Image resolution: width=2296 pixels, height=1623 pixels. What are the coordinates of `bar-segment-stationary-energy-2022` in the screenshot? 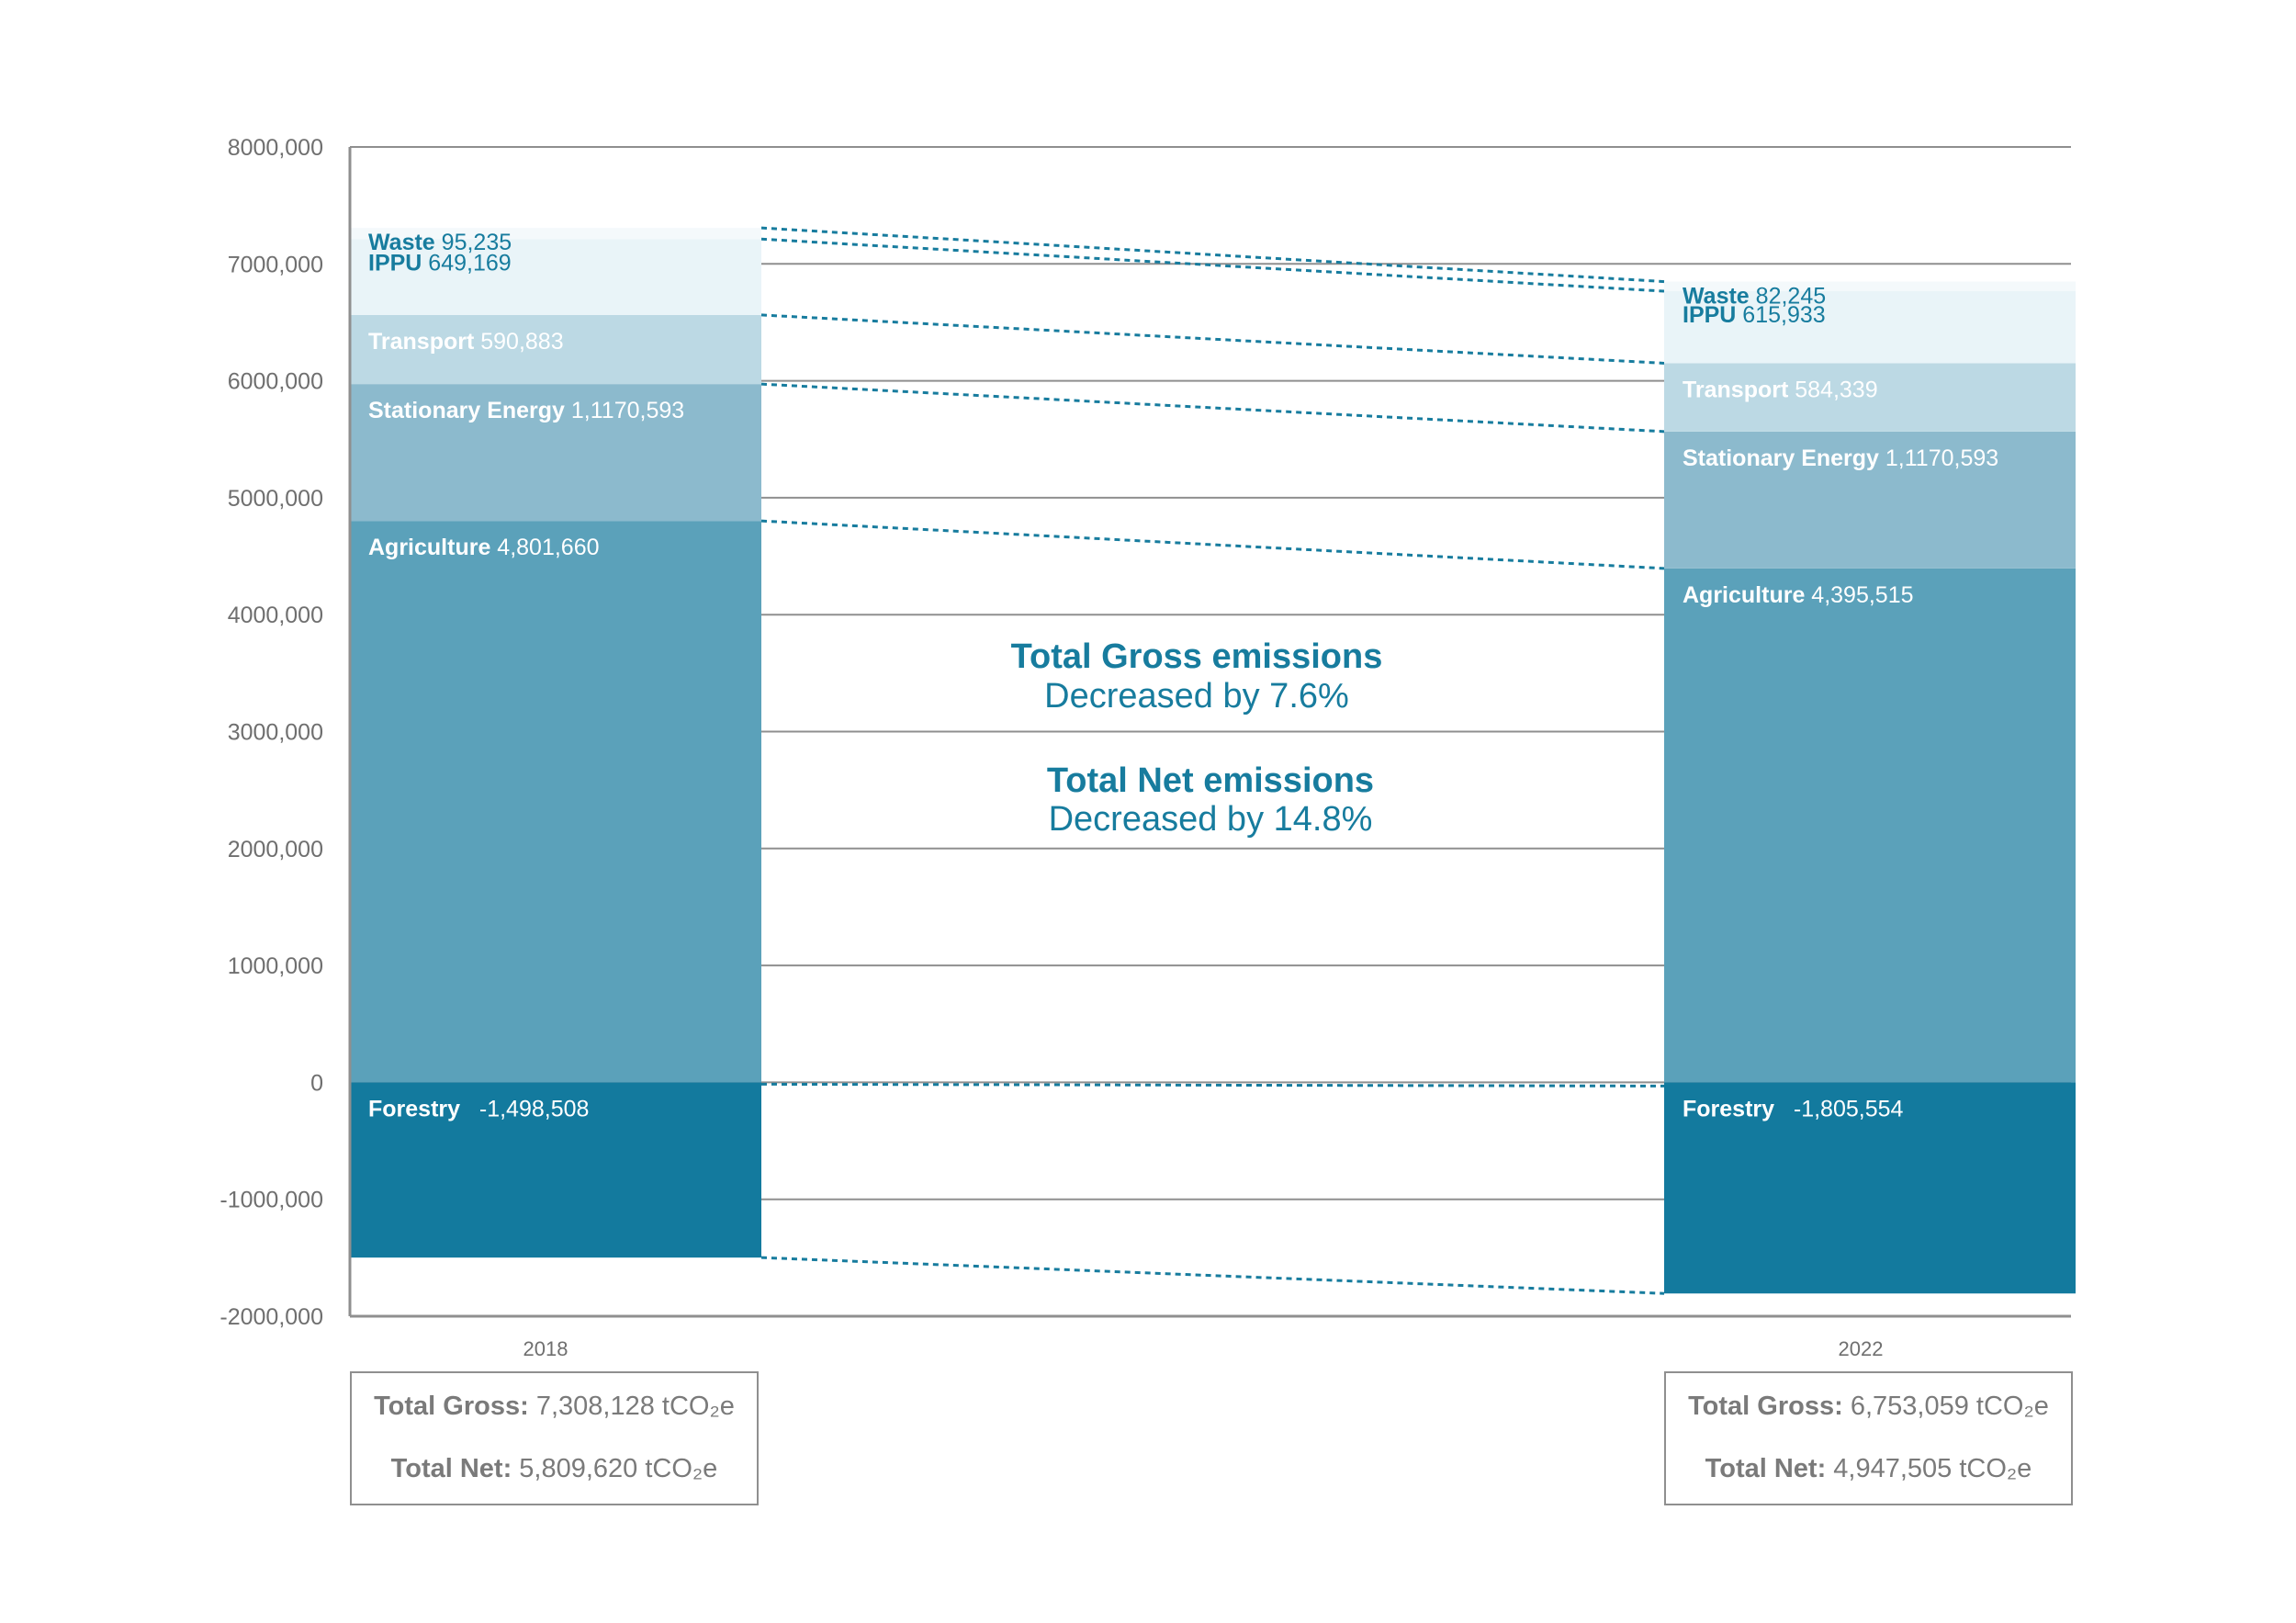 It's located at (1870, 500).